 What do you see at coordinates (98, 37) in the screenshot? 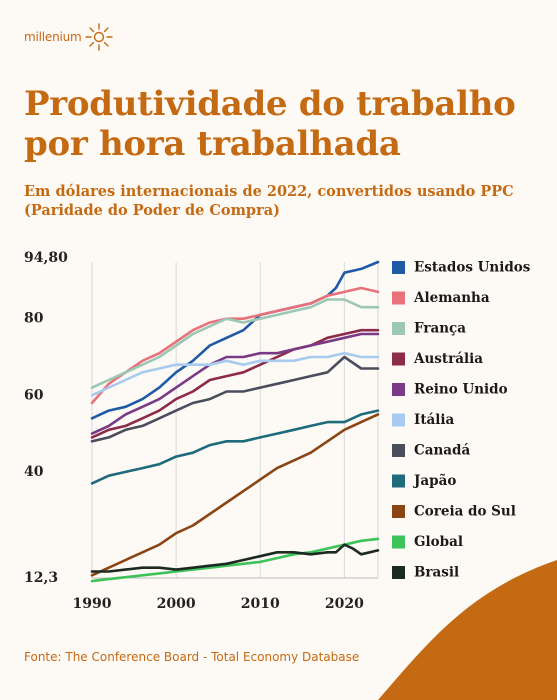
I see `sun-logo-icon` at bounding box center [98, 37].